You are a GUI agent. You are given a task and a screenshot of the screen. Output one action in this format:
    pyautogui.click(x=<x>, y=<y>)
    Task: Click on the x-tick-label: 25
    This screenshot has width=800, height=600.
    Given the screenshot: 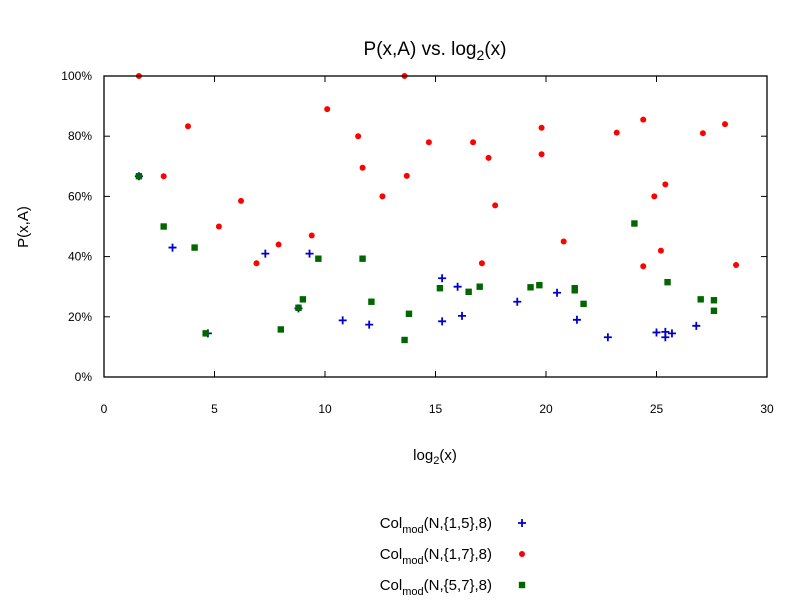 What is the action you would take?
    pyautogui.click(x=657, y=409)
    